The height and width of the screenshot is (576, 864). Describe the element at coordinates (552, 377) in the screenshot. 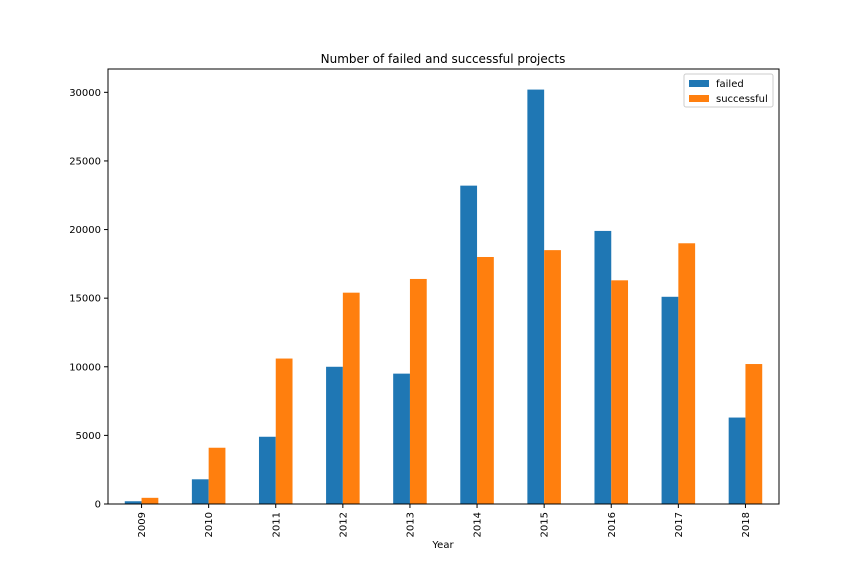

I see `bar-successful-2015` at that location.